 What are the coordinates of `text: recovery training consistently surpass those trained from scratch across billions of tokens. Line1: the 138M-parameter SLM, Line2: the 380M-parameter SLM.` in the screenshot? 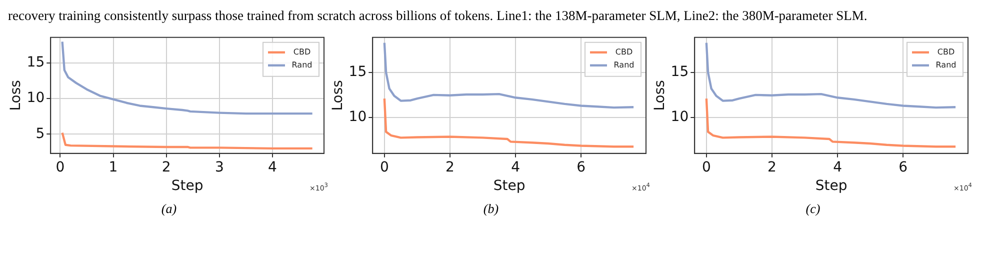 It's located at (438, 15).